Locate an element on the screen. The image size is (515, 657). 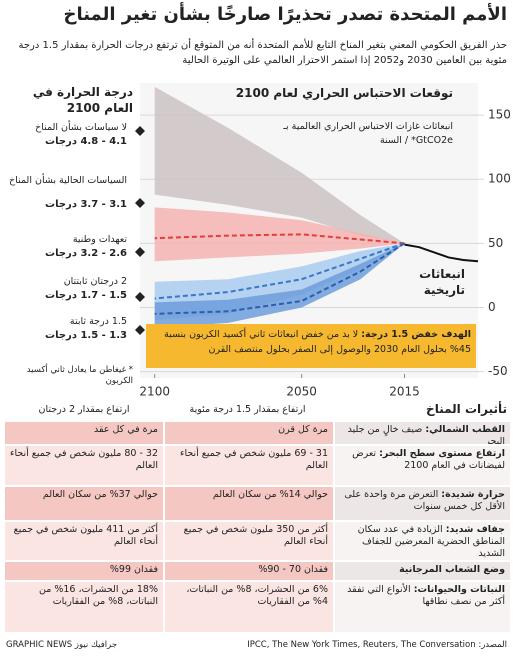
y-tick-label: -50 is located at coordinates (498, 371).